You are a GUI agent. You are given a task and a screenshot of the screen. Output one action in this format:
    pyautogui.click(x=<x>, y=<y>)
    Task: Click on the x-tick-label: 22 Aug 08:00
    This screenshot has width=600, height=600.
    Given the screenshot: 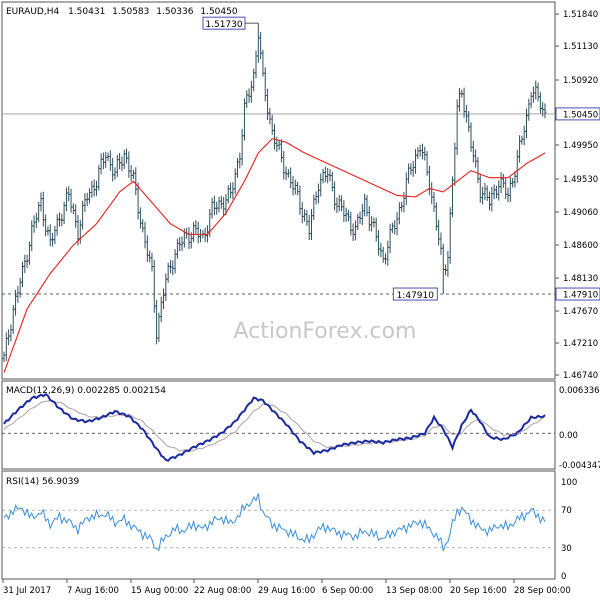 What is the action you would take?
    pyautogui.click(x=222, y=591)
    